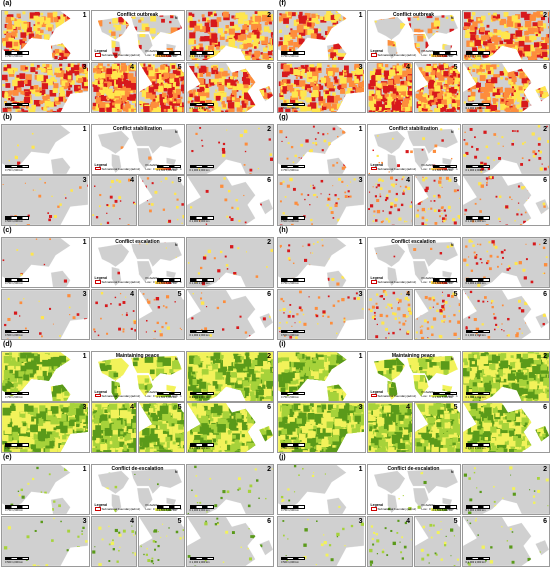 This screenshot has width=550, height=577. Describe the element at coordinates (426, 55) in the screenshot. I see `low-label: Low : 0` at that location.